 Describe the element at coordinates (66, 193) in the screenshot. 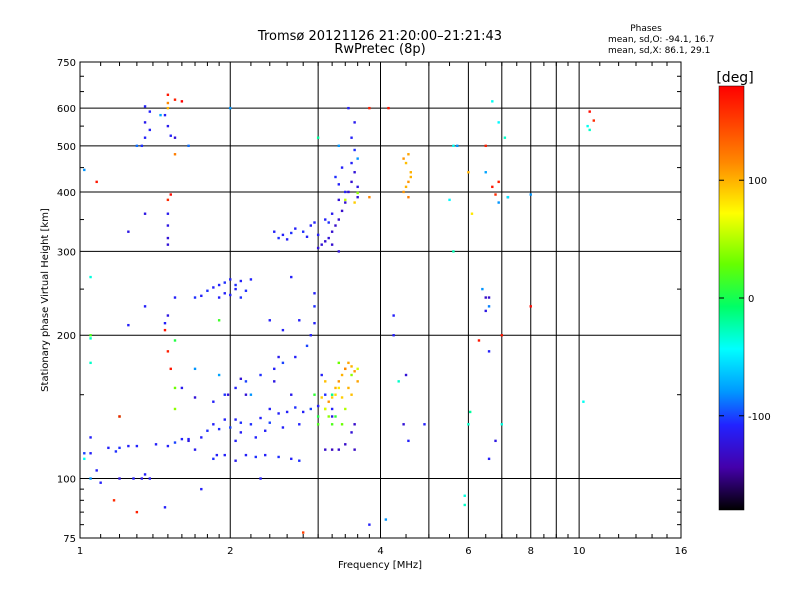

I see `y-tick-label: 400` at that location.